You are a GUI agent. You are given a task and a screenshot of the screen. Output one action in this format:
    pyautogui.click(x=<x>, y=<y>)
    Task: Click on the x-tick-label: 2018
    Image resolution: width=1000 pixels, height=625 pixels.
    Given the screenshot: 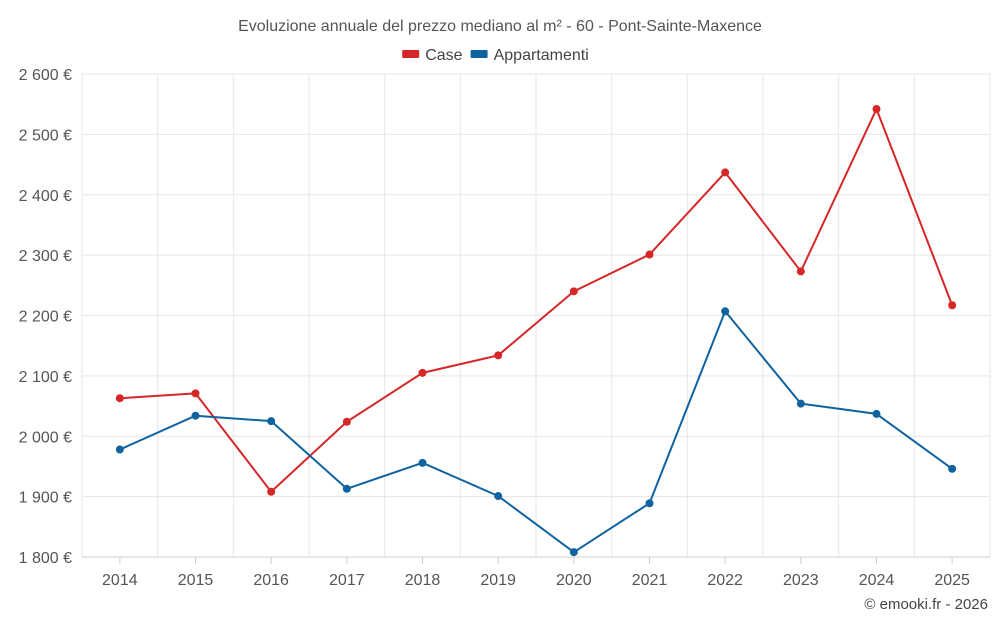 What is the action you would take?
    pyautogui.click(x=423, y=580)
    